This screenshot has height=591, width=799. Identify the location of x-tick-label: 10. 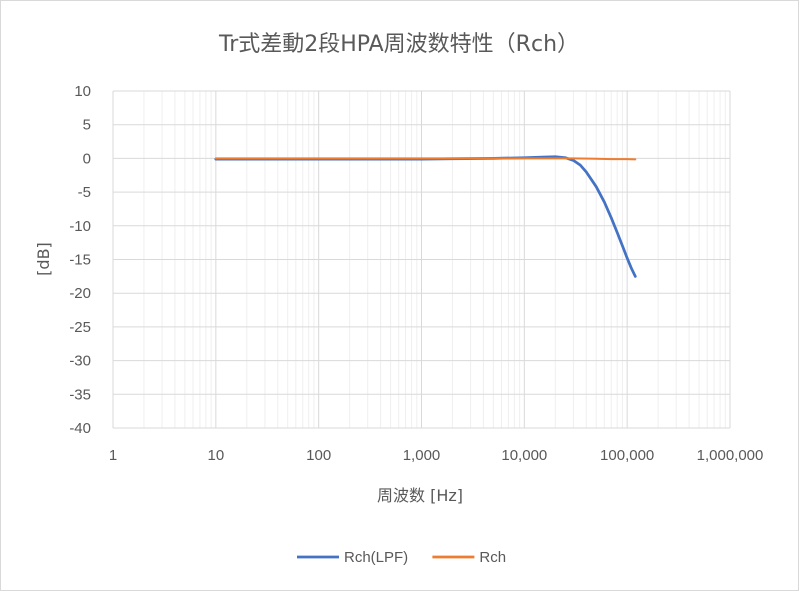
(215, 455).